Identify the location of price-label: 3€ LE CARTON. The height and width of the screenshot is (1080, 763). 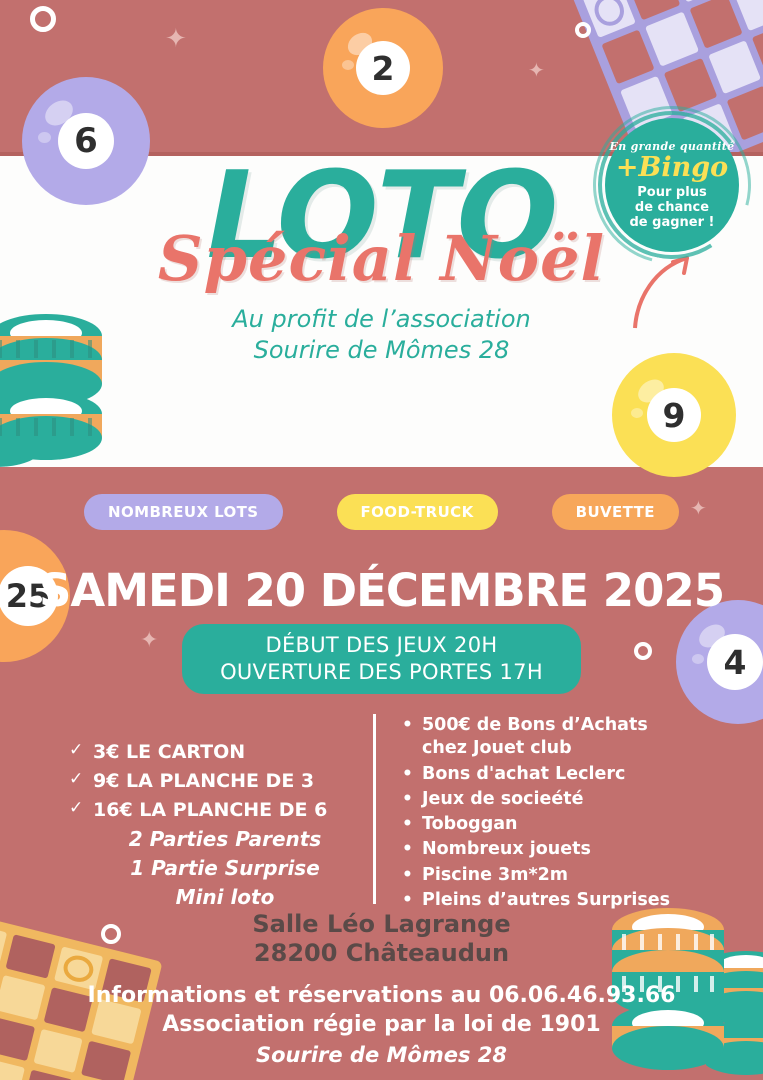
(169, 752).